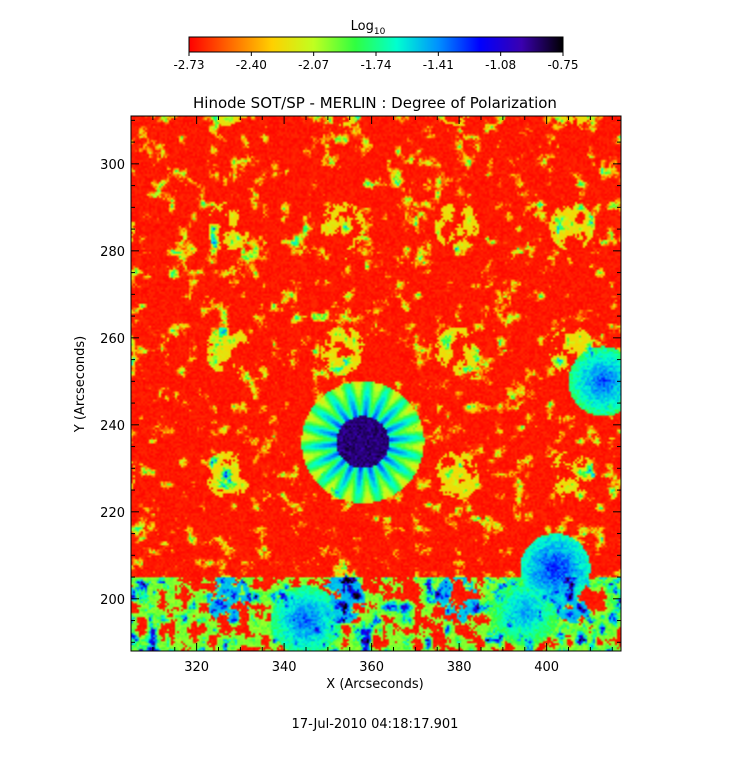  I want to click on x-tick-label: 340, so click(284, 667).